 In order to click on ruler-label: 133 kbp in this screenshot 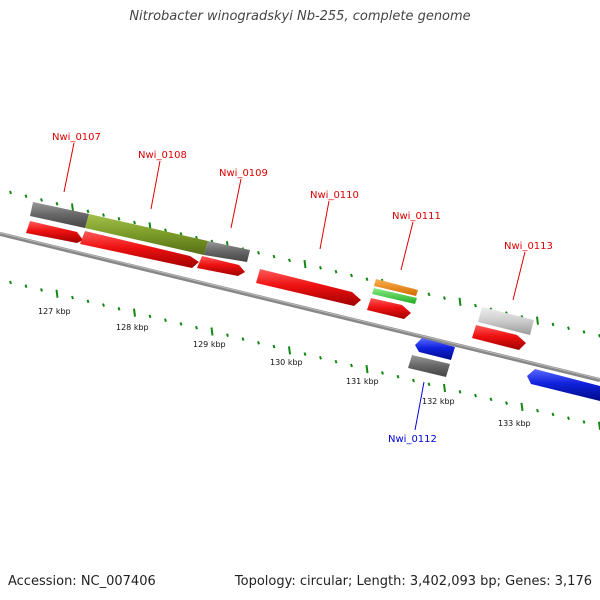, I will do `click(514, 423)`.